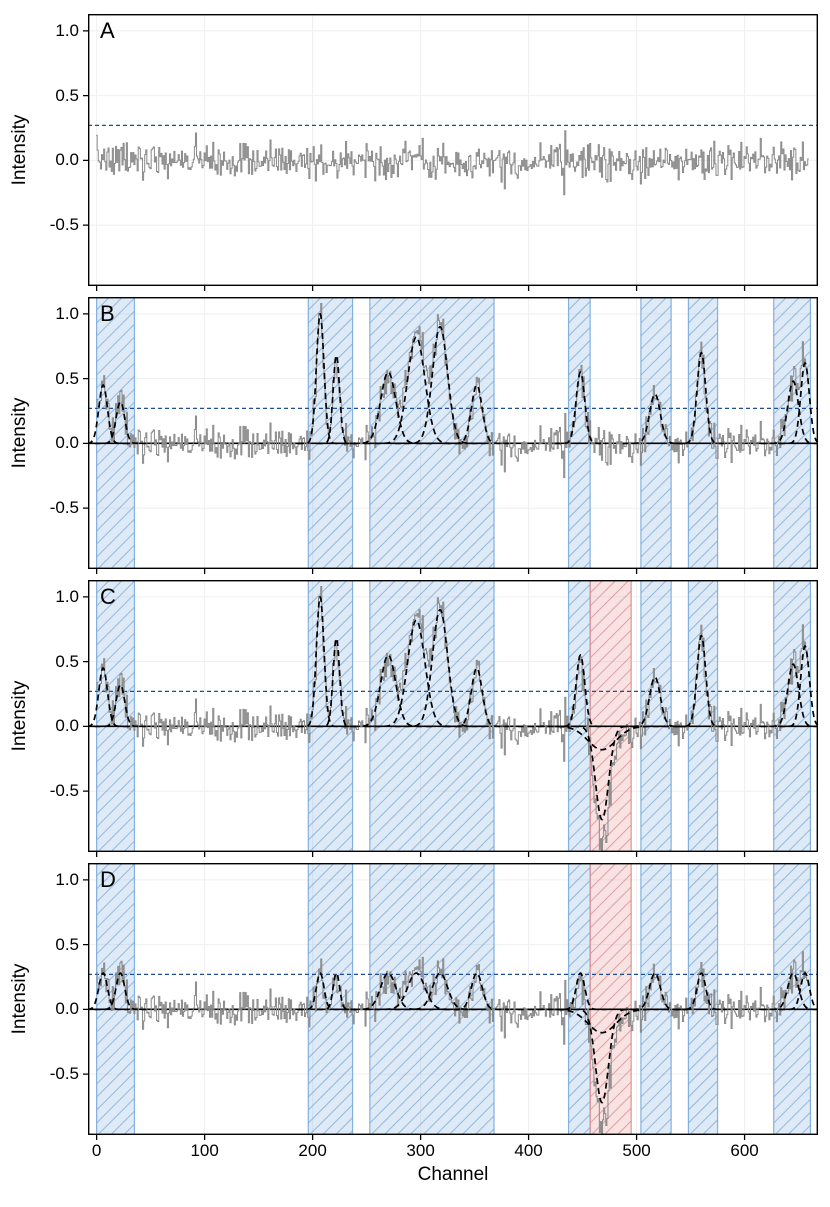  Describe the element at coordinates (107, 313) in the screenshot. I see `panel-label-b: B` at that location.